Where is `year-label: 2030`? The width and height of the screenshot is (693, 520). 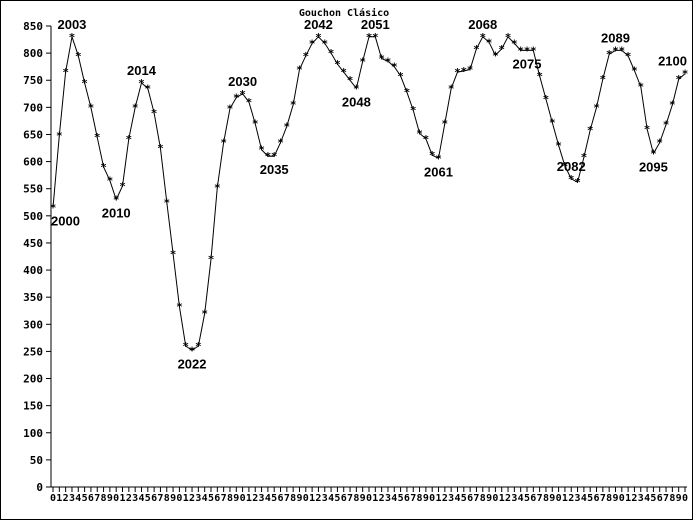 year-label: 2030 is located at coordinates (242, 81).